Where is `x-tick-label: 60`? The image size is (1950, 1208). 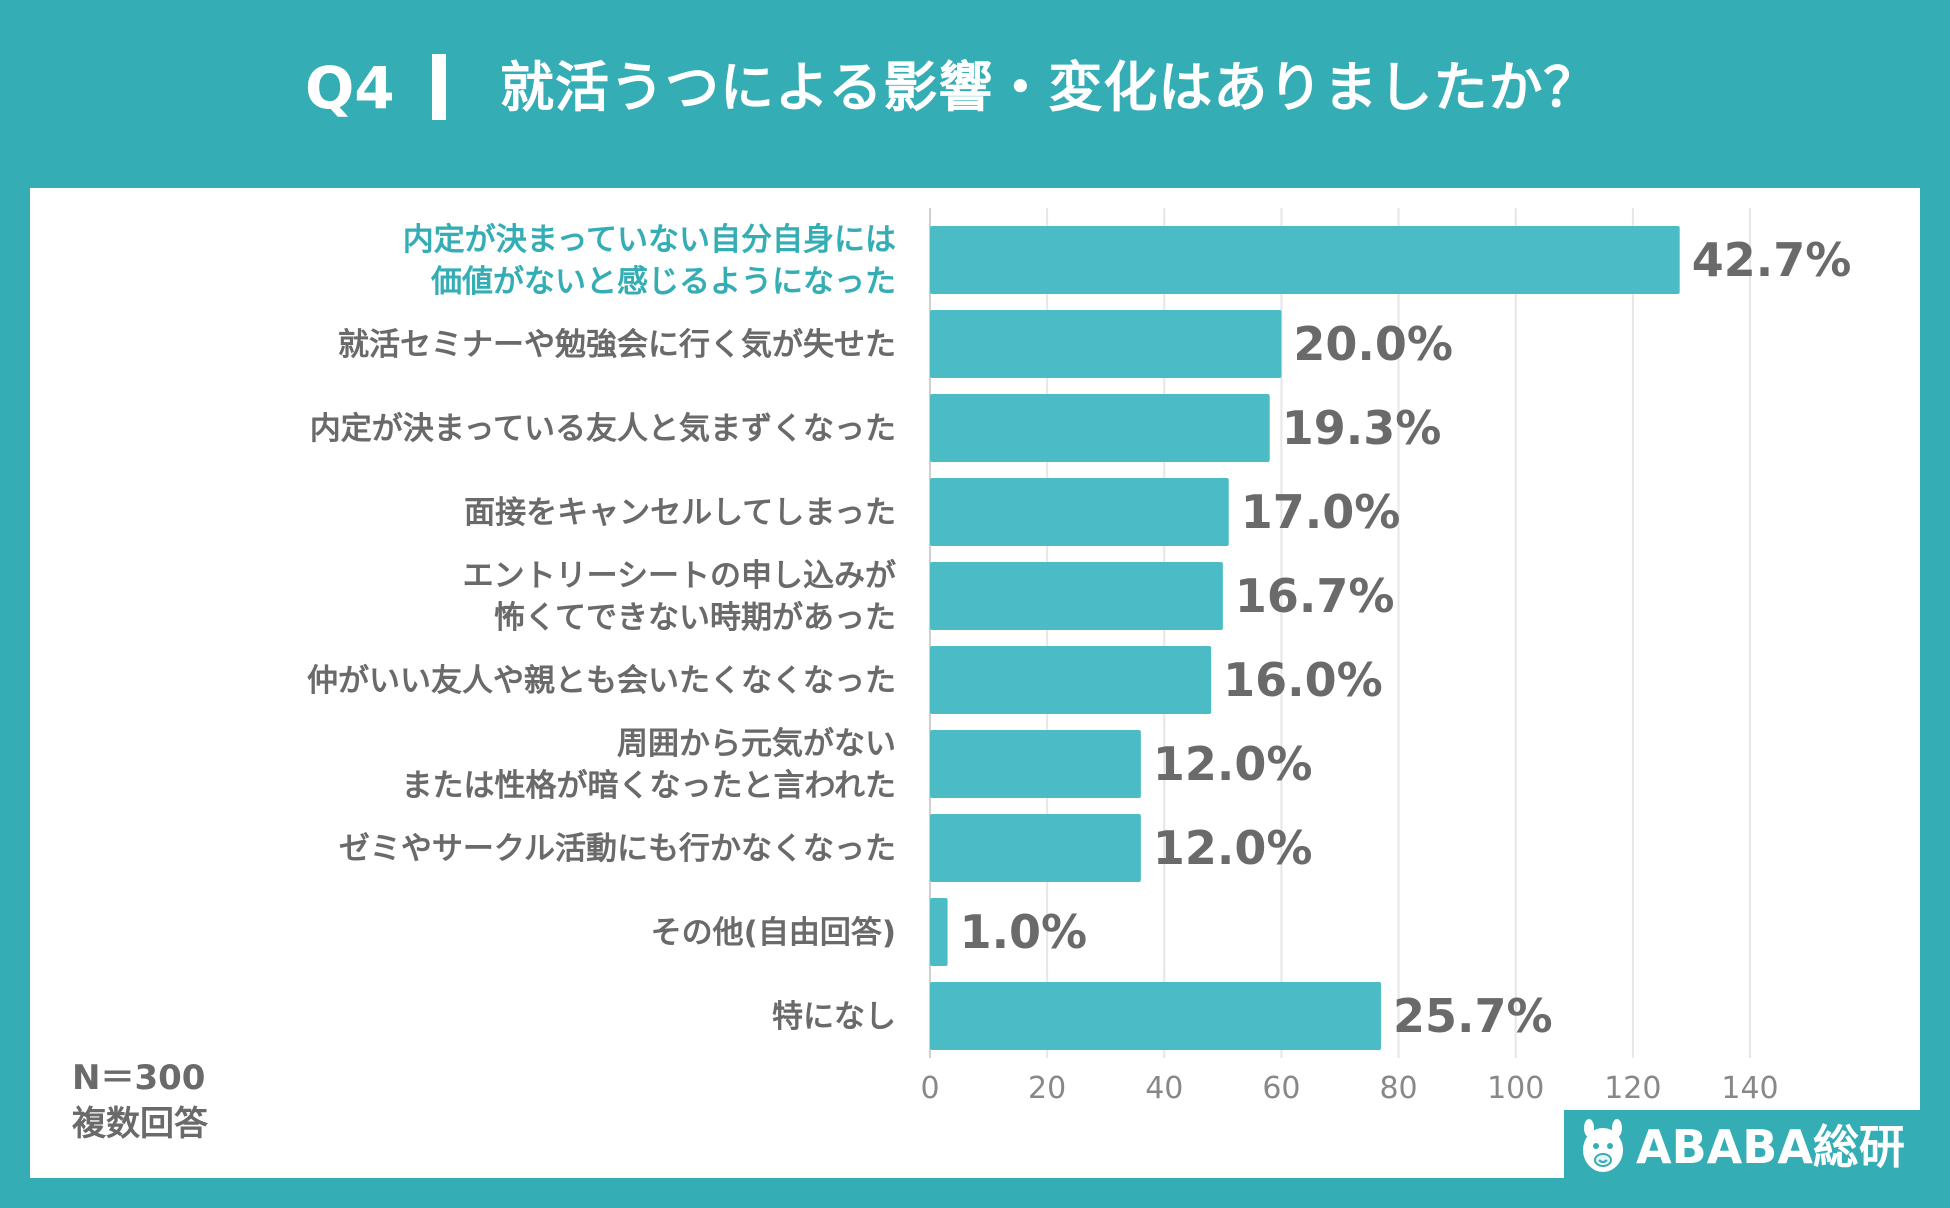 x-tick-label: 60 is located at coordinates (1281, 1088).